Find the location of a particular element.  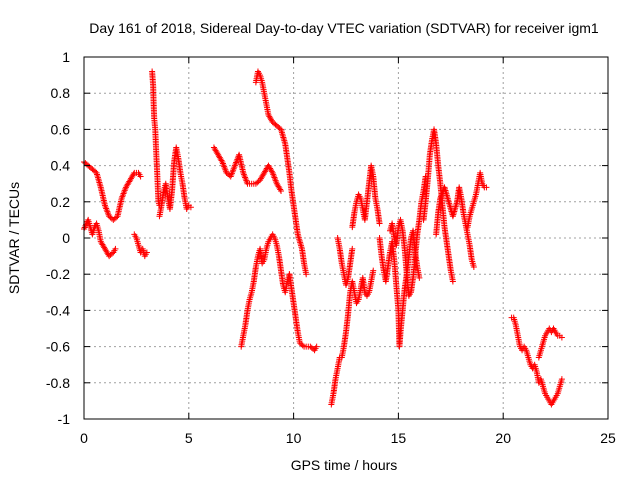

x-tick-label: 0 is located at coordinates (84, 438).